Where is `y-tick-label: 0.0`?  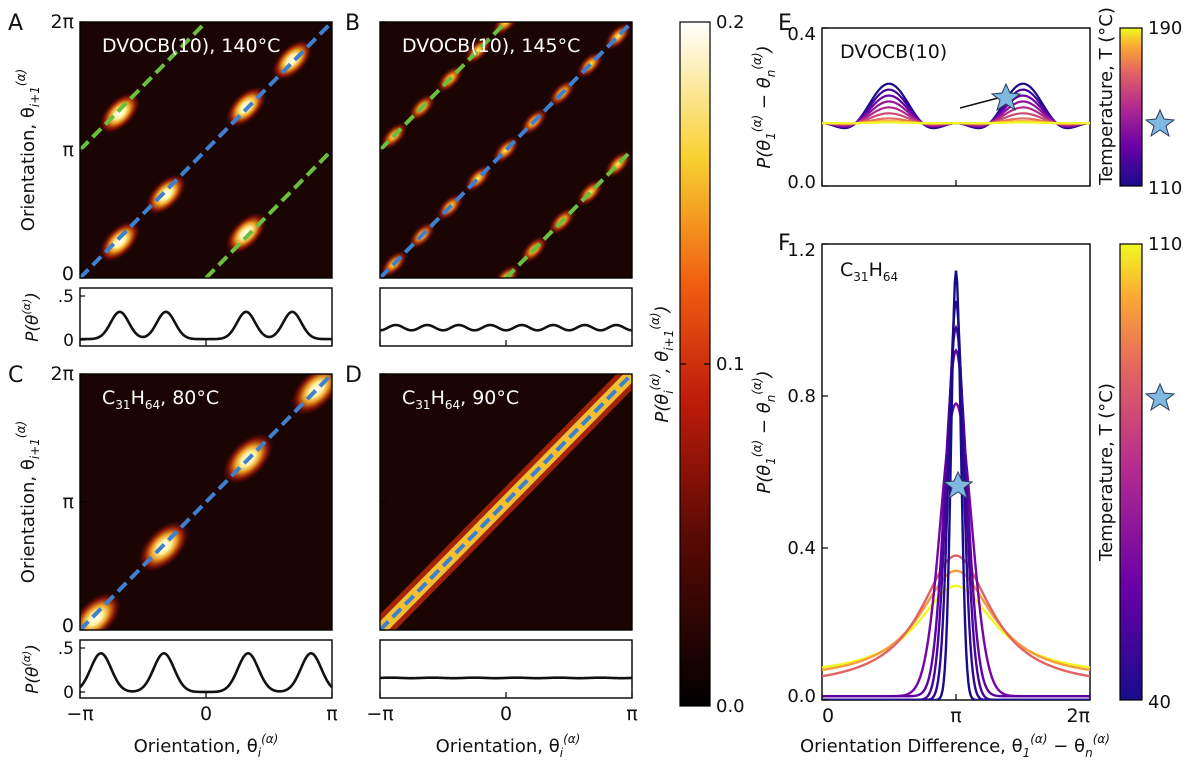 y-tick-label: 0.0 is located at coordinates (801, 182).